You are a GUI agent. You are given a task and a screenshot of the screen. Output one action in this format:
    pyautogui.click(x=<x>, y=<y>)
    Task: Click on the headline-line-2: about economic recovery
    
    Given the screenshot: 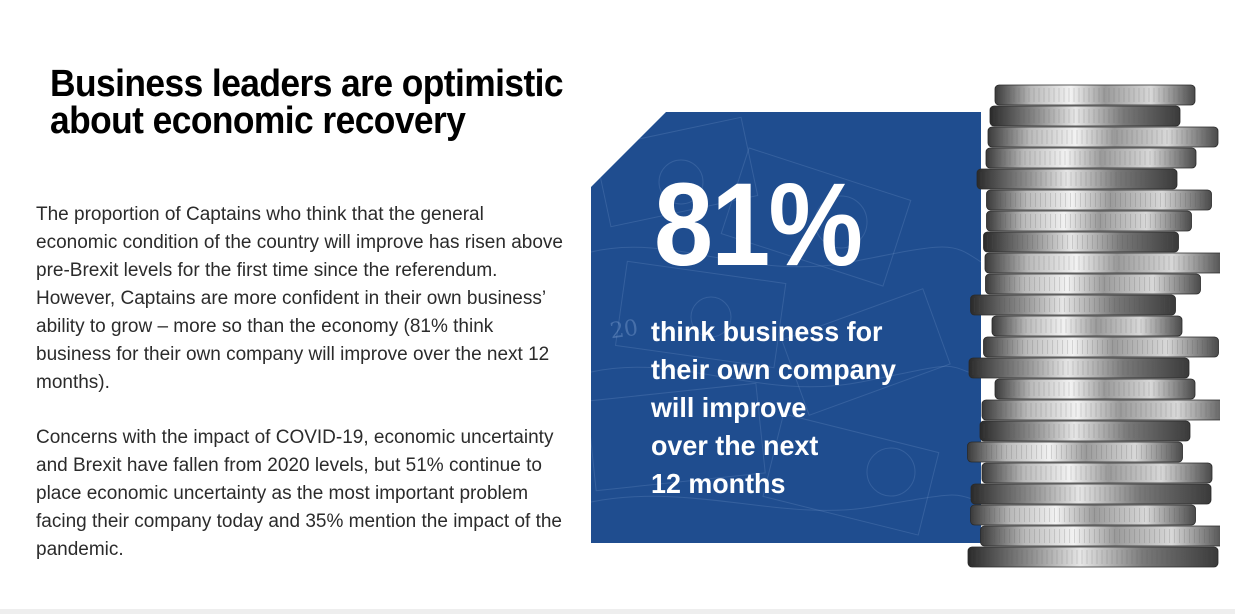 What is the action you would take?
    pyautogui.click(x=258, y=121)
    